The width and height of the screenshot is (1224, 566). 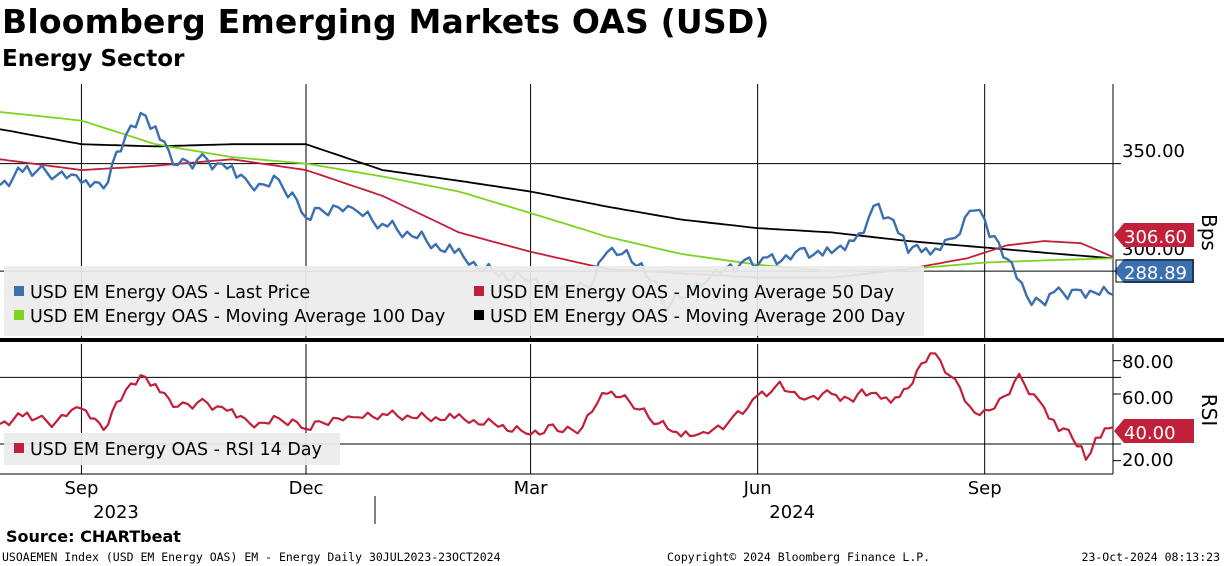 What do you see at coordinates (1150, 557) in the screenshot?
I see `footer-timestamp: 23-Oct-2024 08:13:23` at bounding box center [1150, 557].